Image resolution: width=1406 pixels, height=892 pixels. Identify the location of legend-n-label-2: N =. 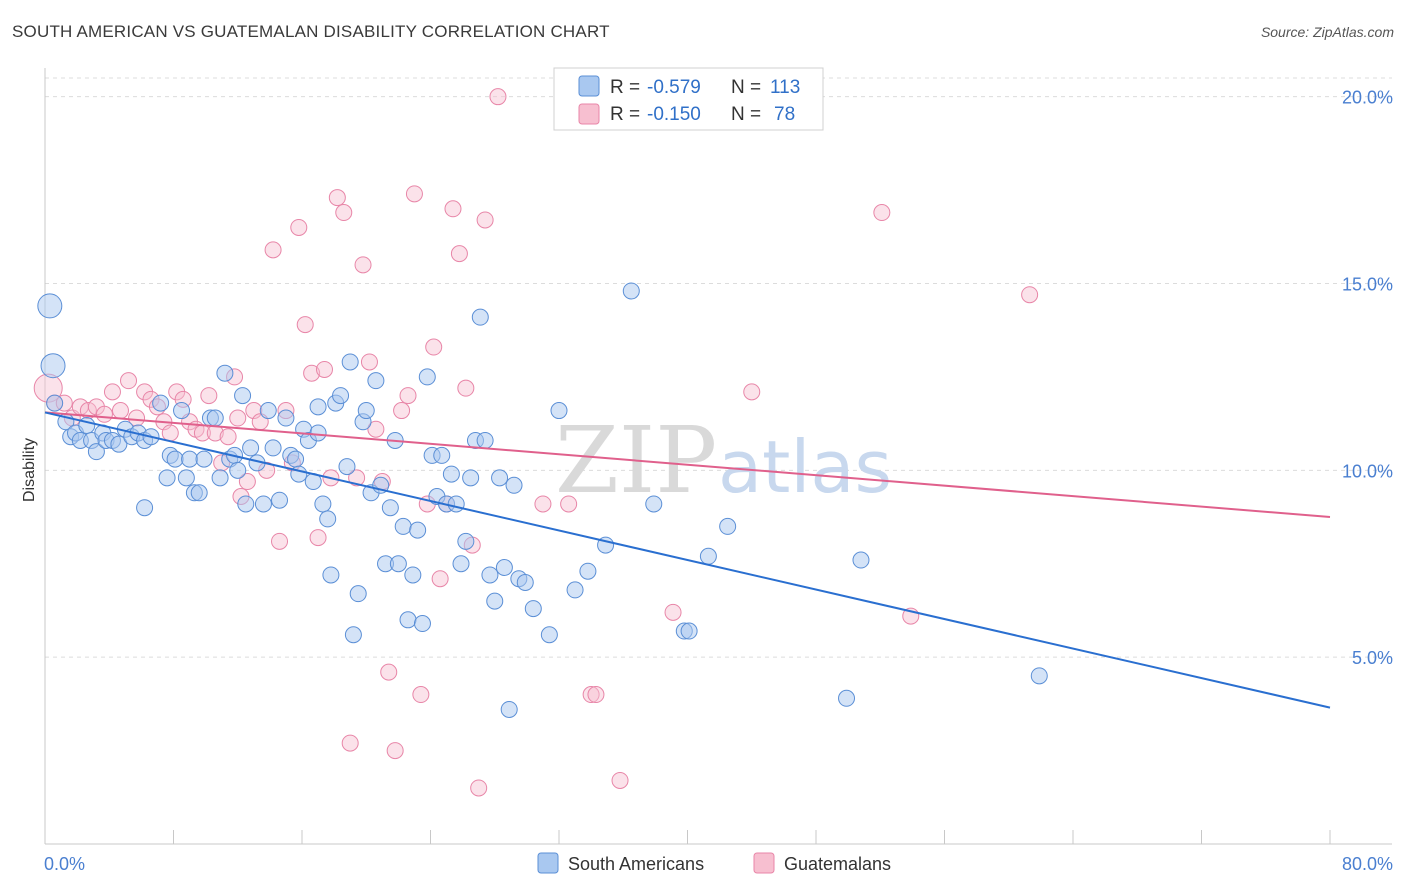
(746, 114).